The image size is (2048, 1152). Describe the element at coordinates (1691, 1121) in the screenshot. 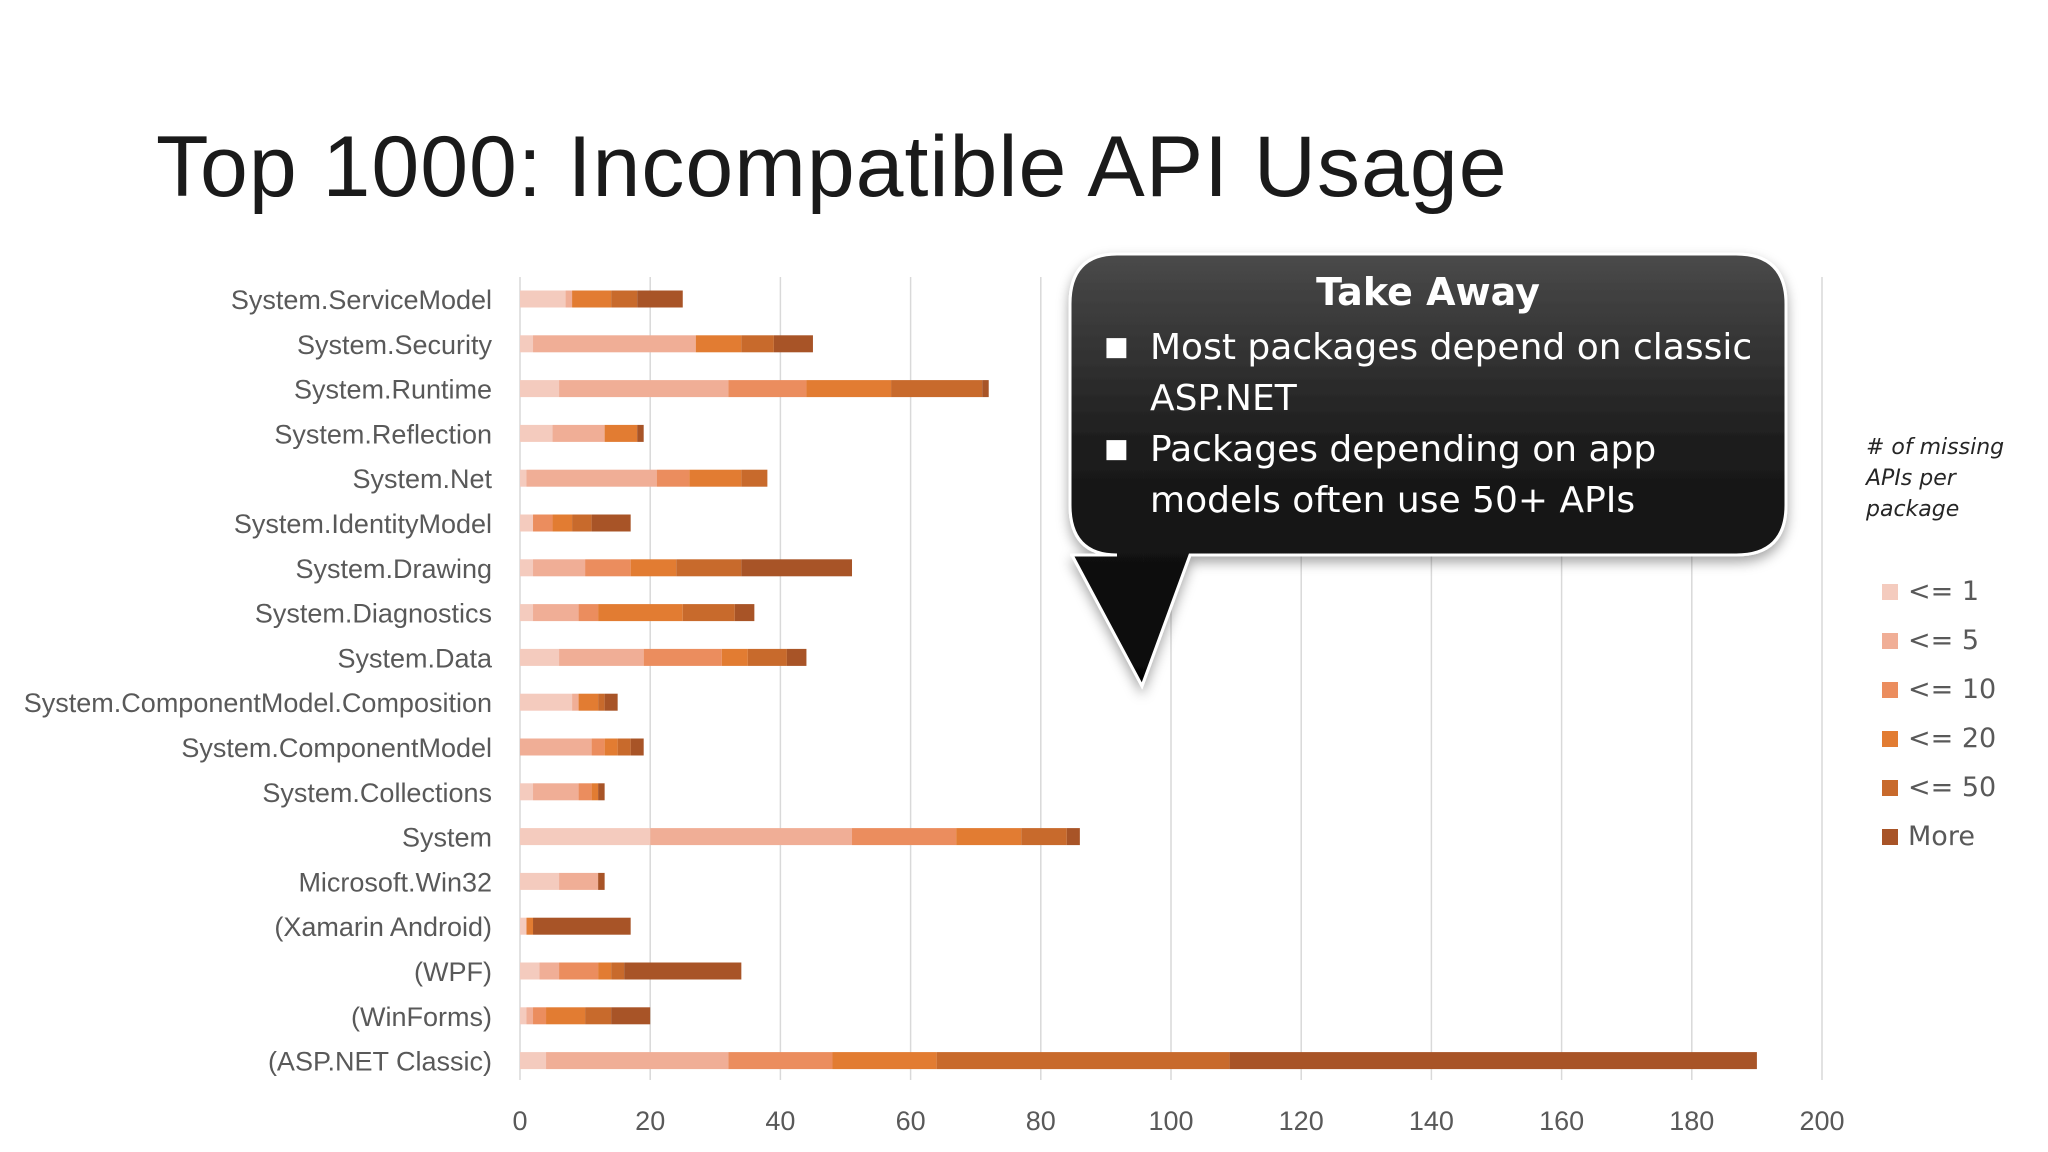

I see `x-tick-label: 180` at that location.